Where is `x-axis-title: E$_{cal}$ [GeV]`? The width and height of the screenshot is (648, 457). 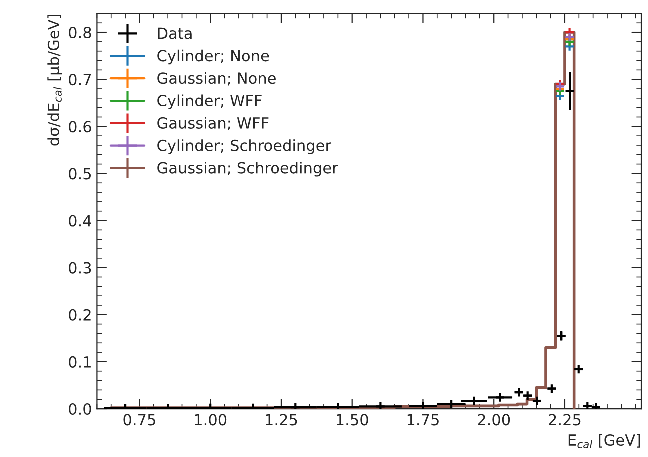
x-axis-title: E$_{cal}$ [GeV] is located at coordinates (604, 441).